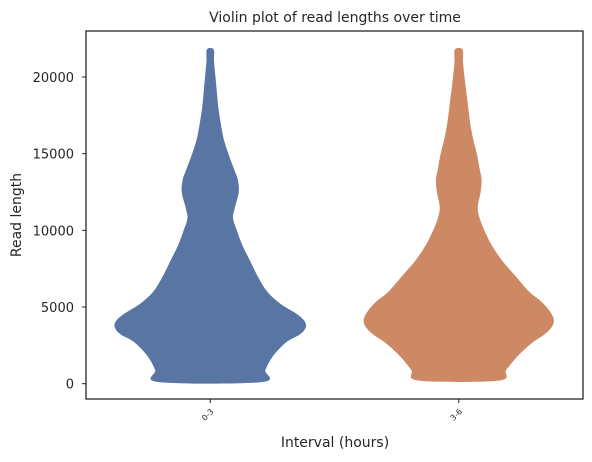 Image resolution: width=592 pixels, height=462 pixels. I want to click on y-tick-label: 0, so click(70, 385).